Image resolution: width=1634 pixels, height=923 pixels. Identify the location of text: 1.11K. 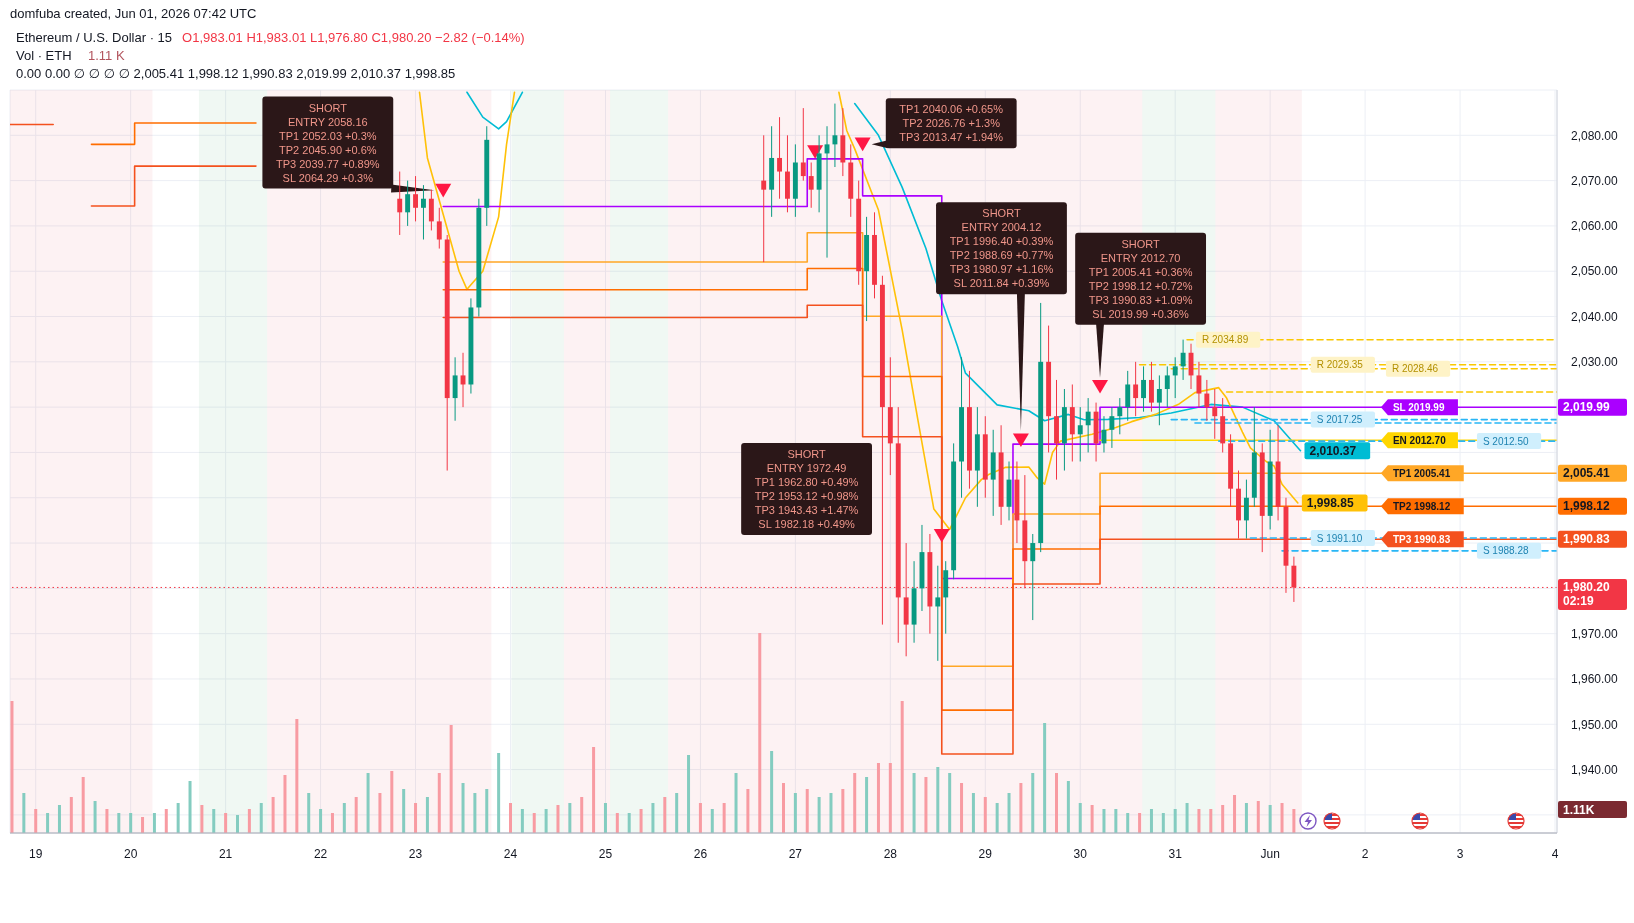
(1579, 809).